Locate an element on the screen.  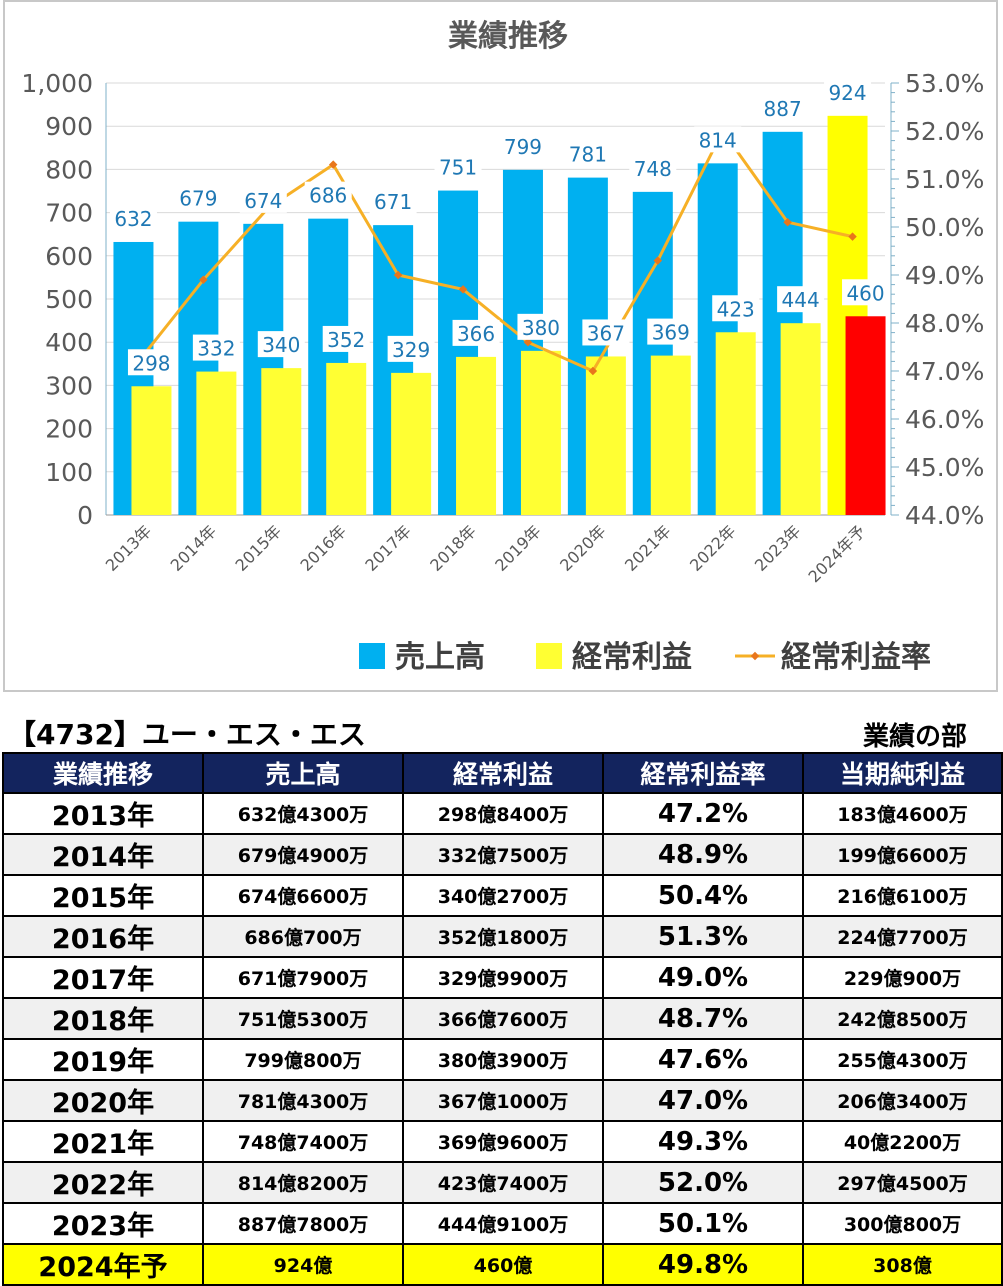
cell-ordinary-margin: 47.0% is located at coordinates (703, 1100).